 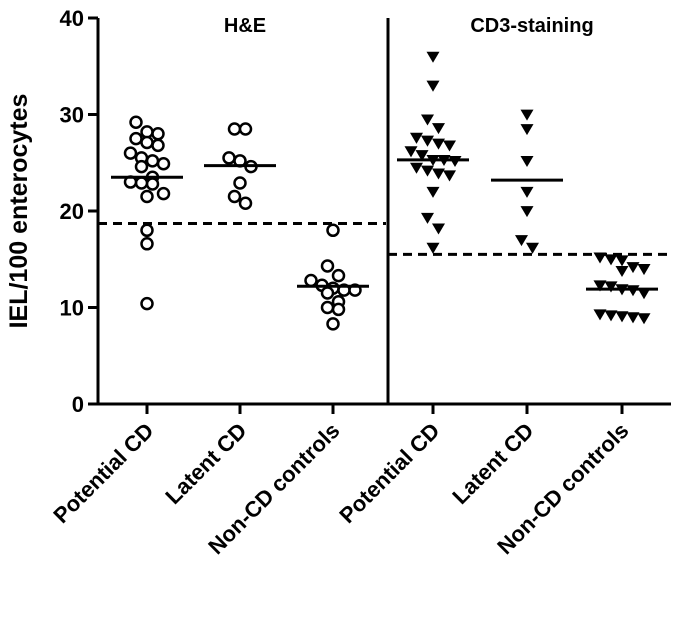 I want to click on panel-title: CD3-staining, so click(x=531, y=26).